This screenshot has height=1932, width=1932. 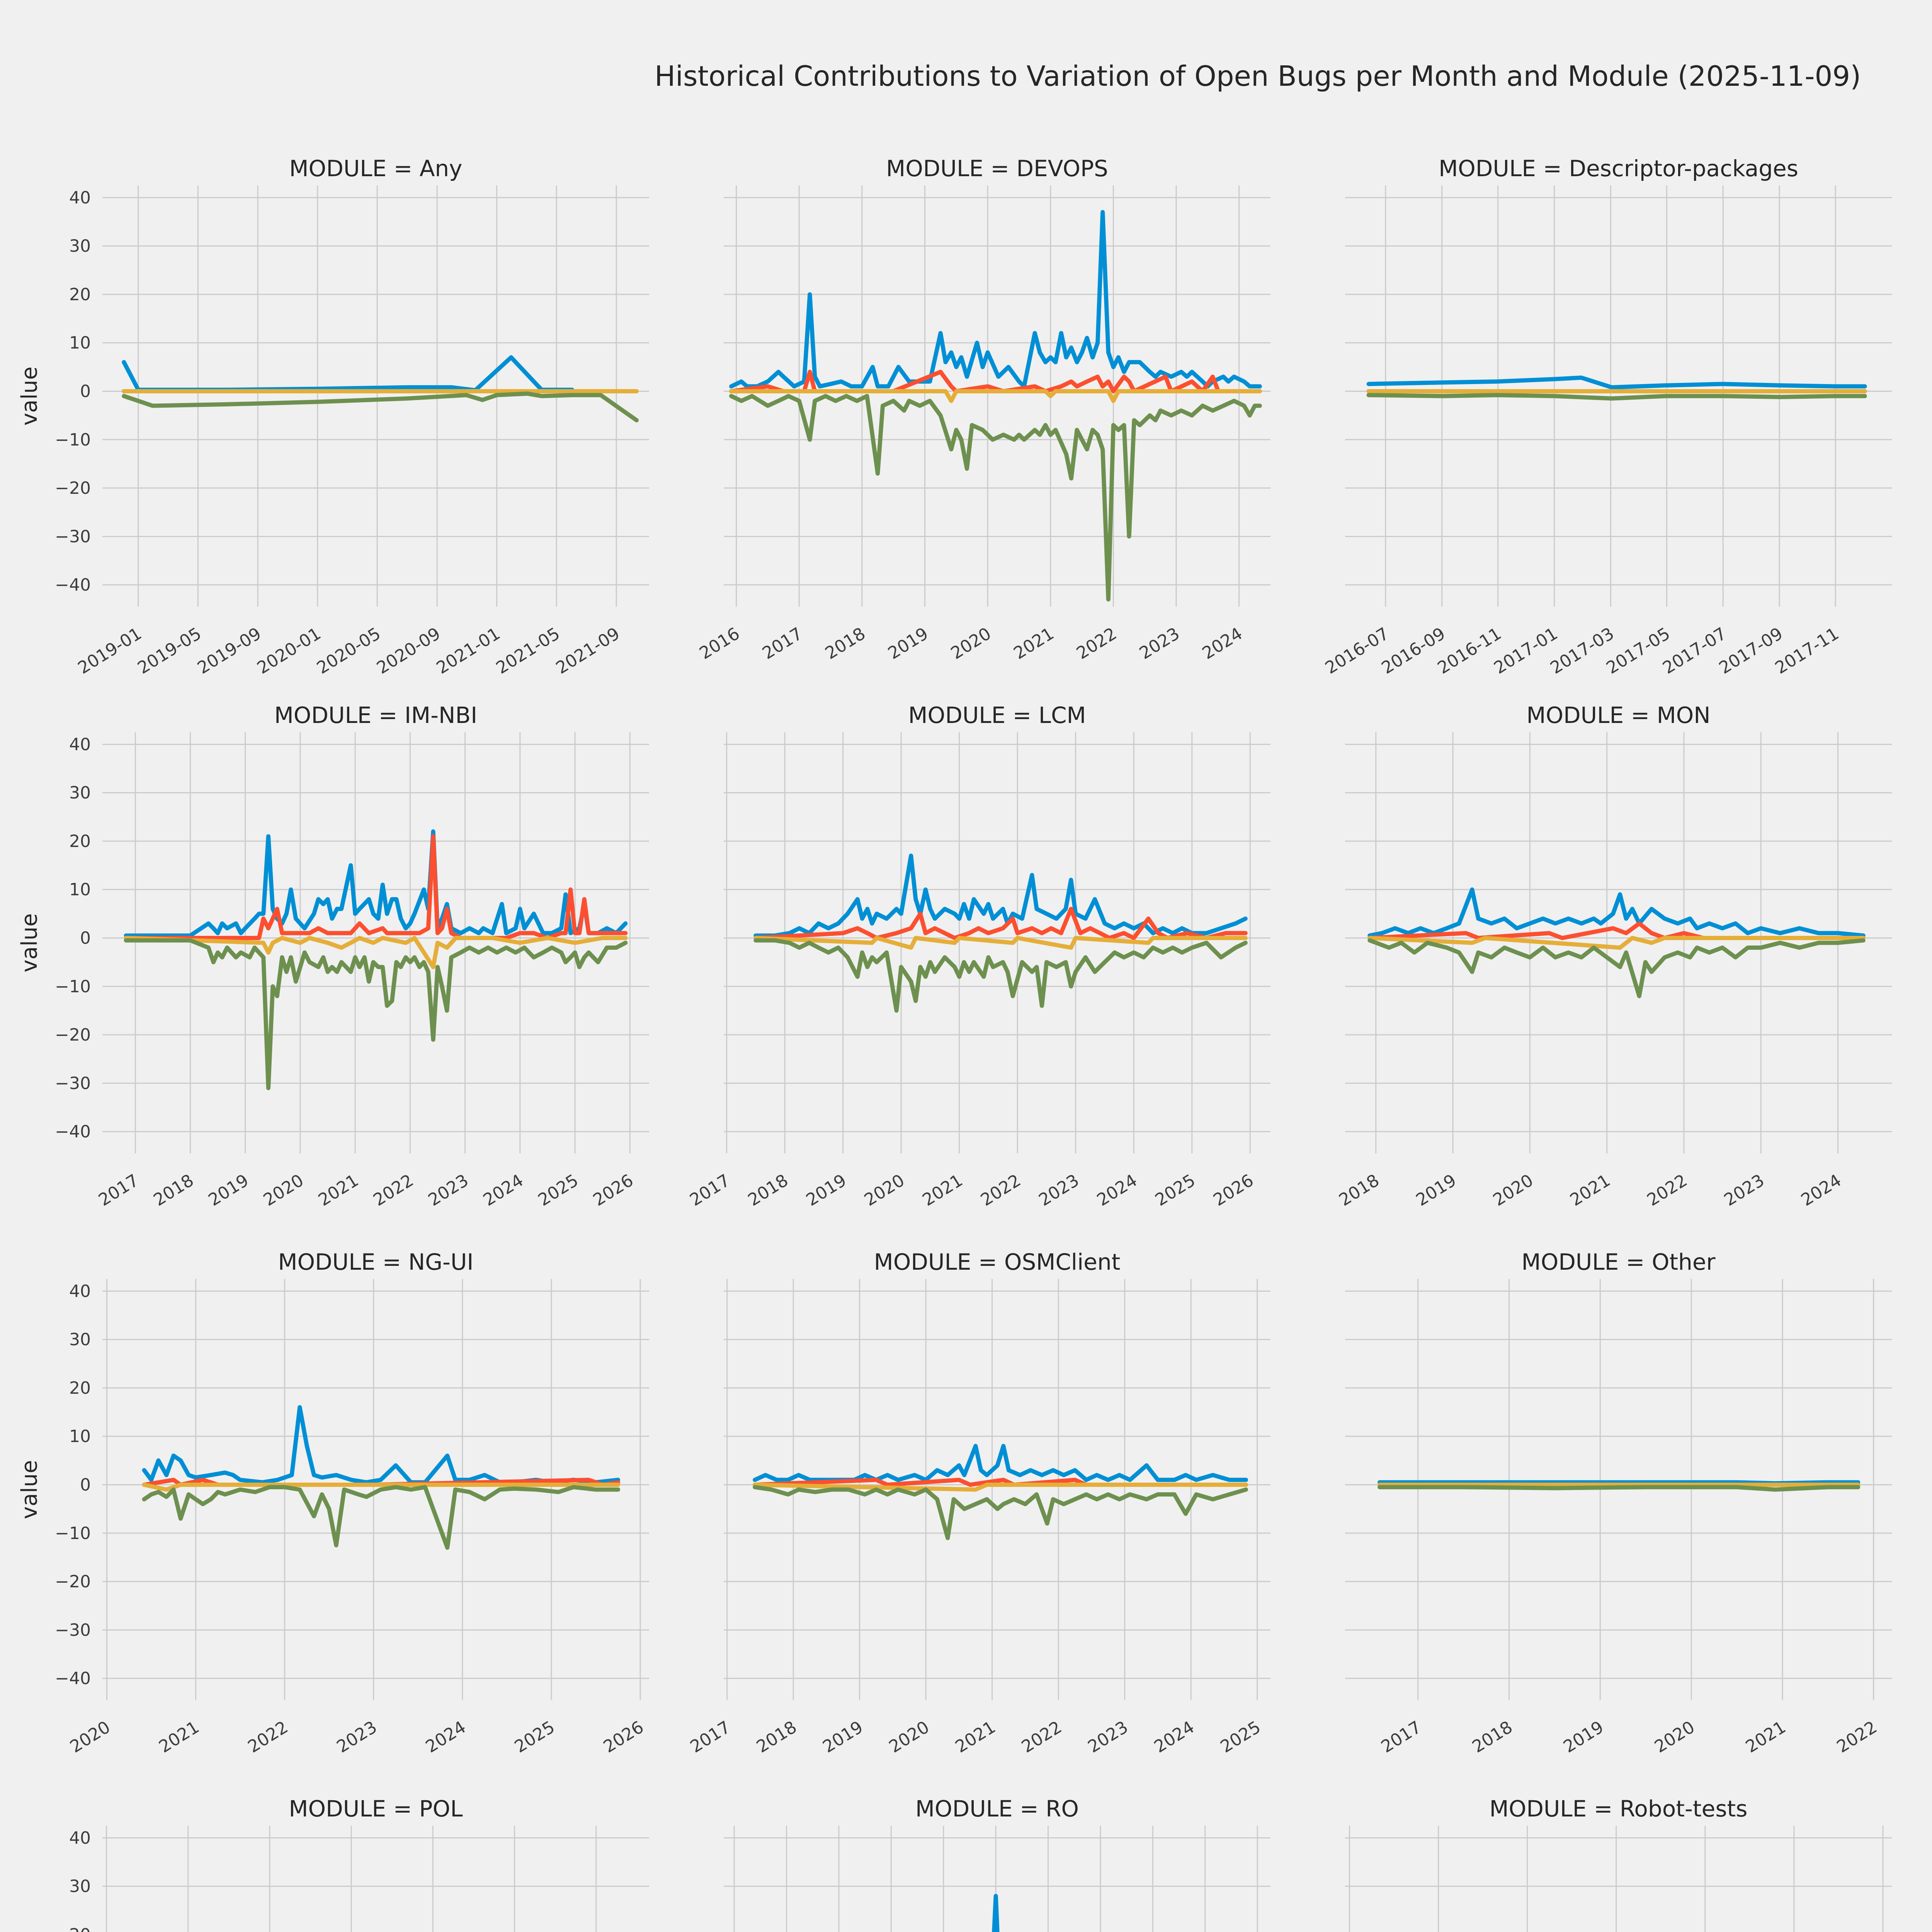 What do you see at coordinates (1525, 651) in the screenshot?
I see `x-tick-label: 2017-01` at bounding box center [1525, 651].